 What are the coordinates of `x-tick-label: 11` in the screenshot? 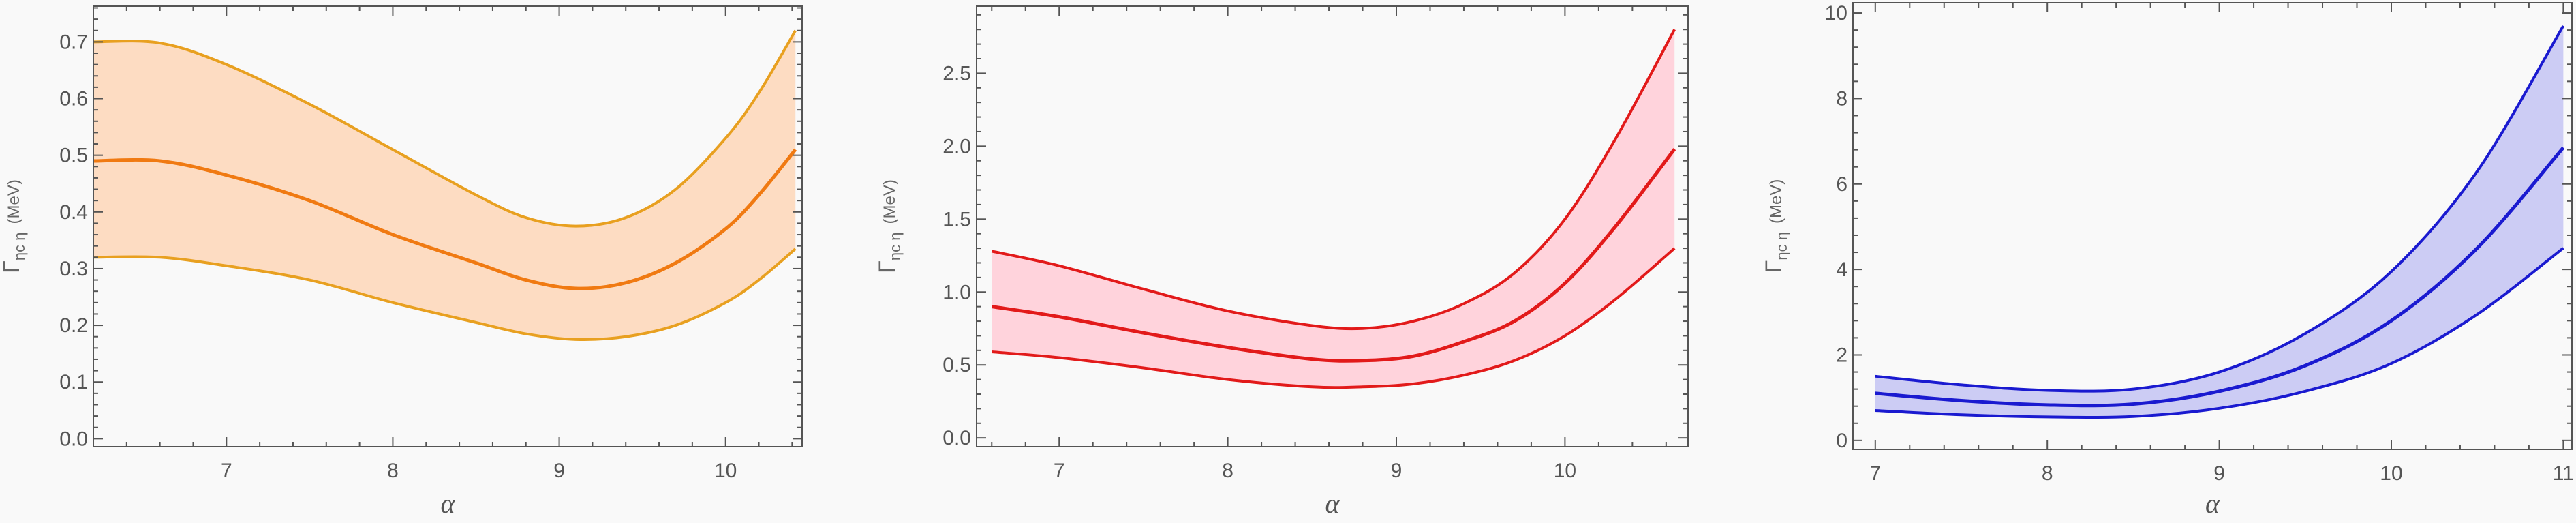 It's located at (2563, 473).